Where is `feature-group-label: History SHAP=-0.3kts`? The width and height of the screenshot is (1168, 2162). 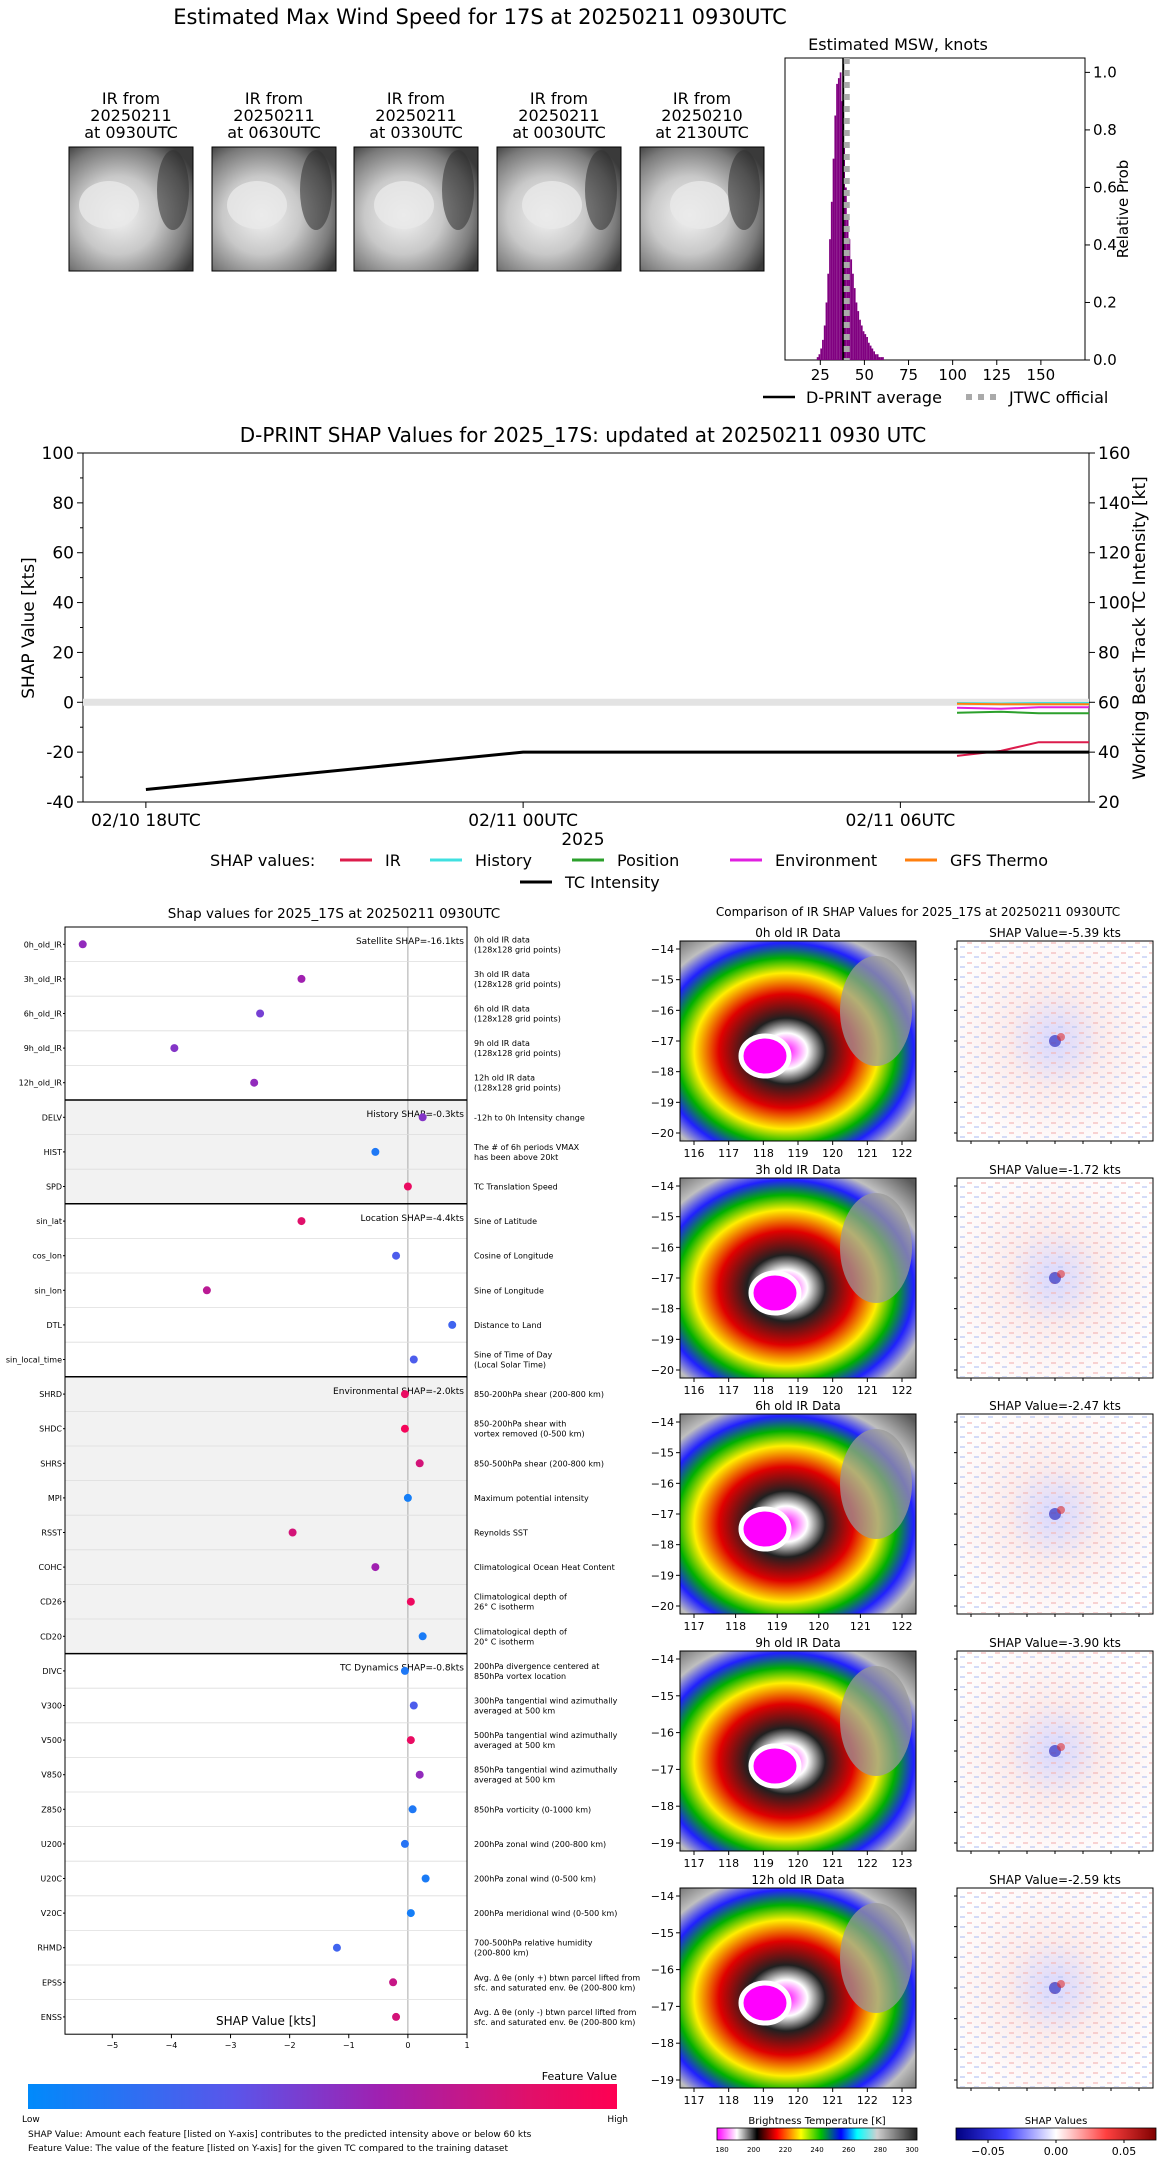 feature-group-label: History SHAP=-0.3kts is located at coordinates (416, 1115).